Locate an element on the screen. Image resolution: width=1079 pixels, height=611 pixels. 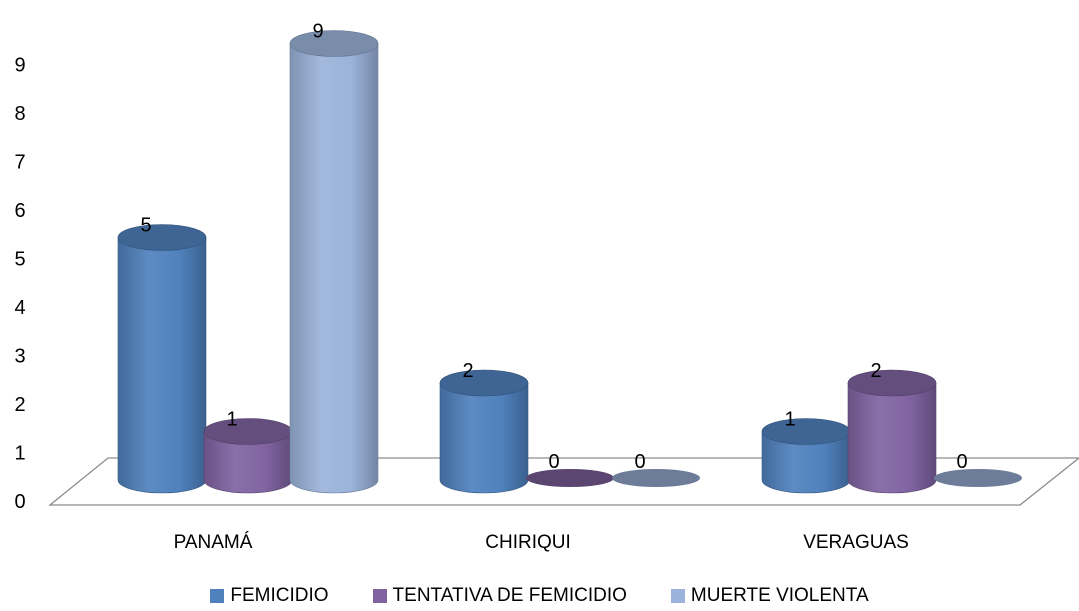
y-tick-label: 1 is located at coordinates (19, 454).